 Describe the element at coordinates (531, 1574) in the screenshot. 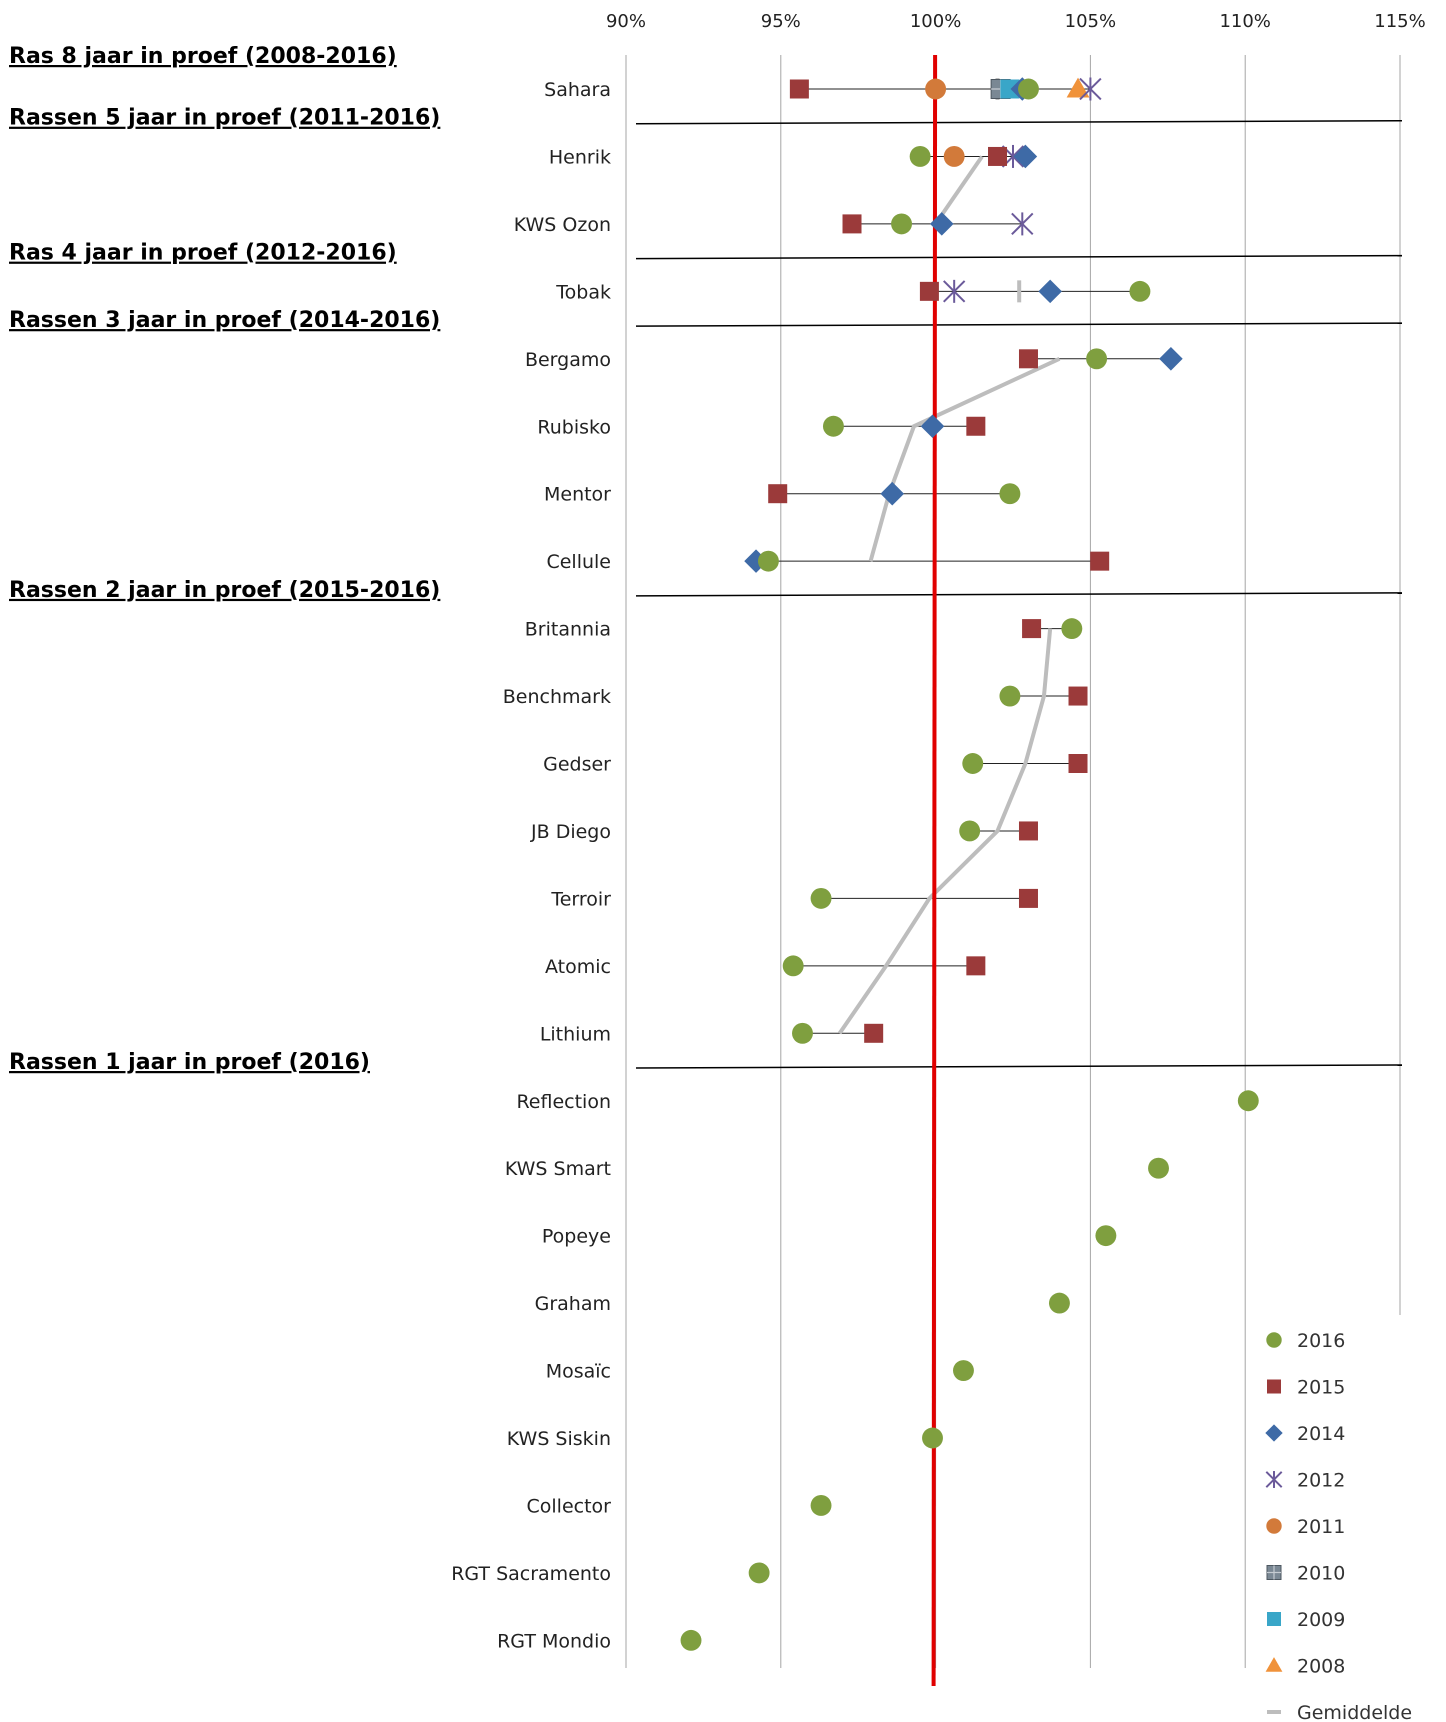

I see `category-label: RGT Sacramento` at that location.